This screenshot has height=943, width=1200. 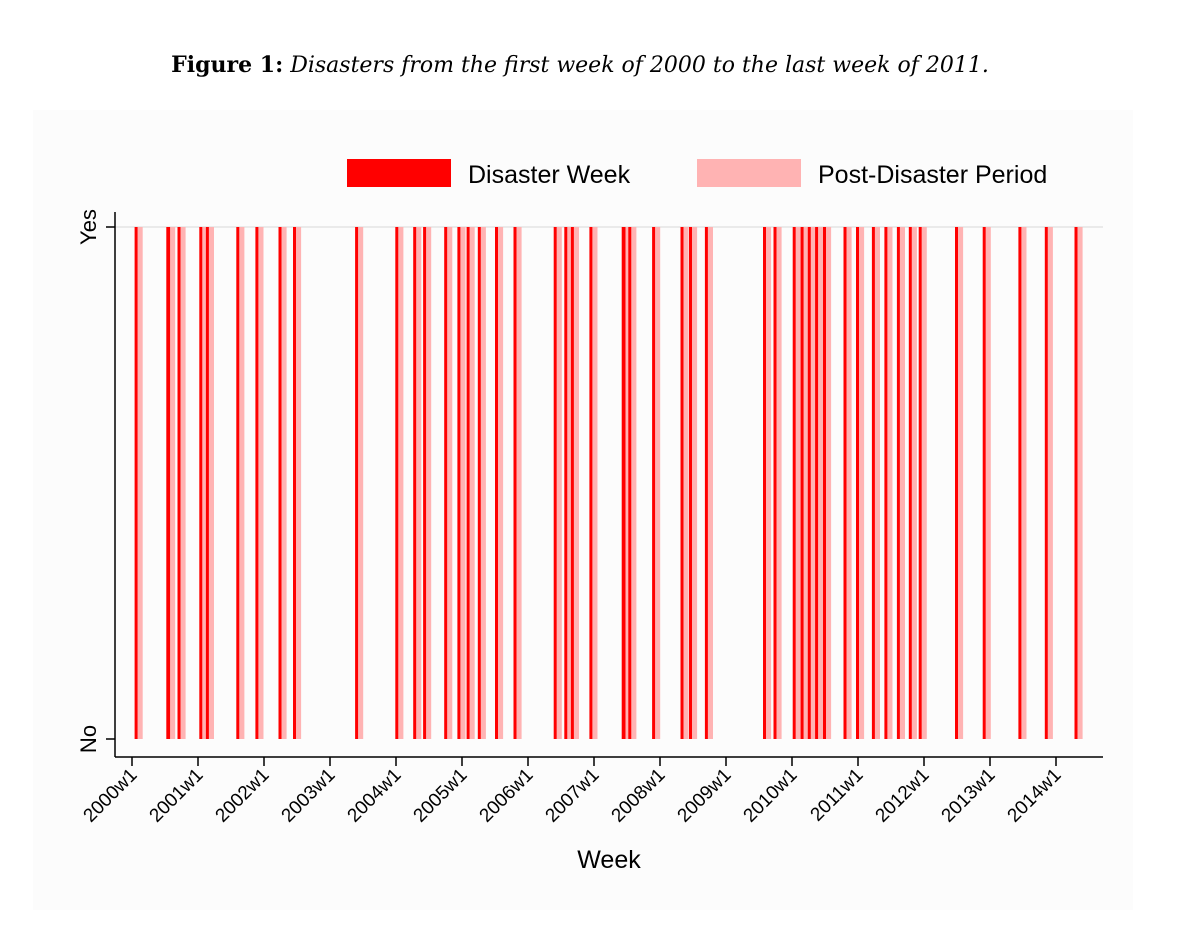 I want to click on legend-swatch-disaster-week, so click(x=399, y=173).